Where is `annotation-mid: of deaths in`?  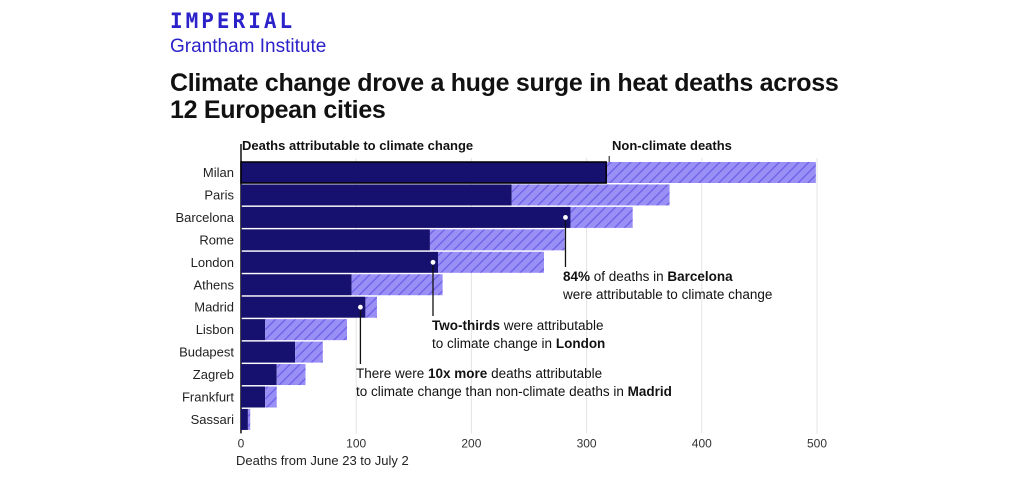 annotation-mid: of deaths in is located at coordinates (628, 276).